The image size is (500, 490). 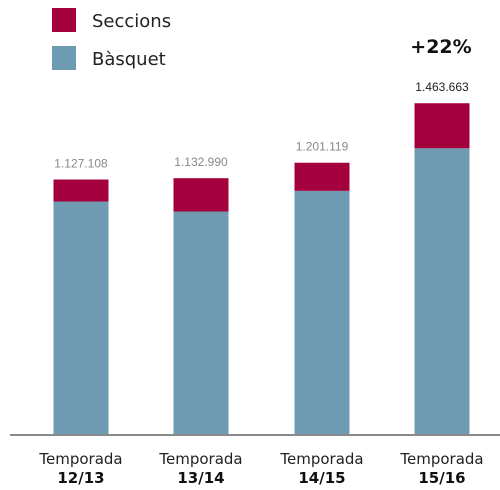 What do you see at coordinates (64, 20) in the screenshot?
I see `legend-swatch-seccions` at bounding box center [64, 20].